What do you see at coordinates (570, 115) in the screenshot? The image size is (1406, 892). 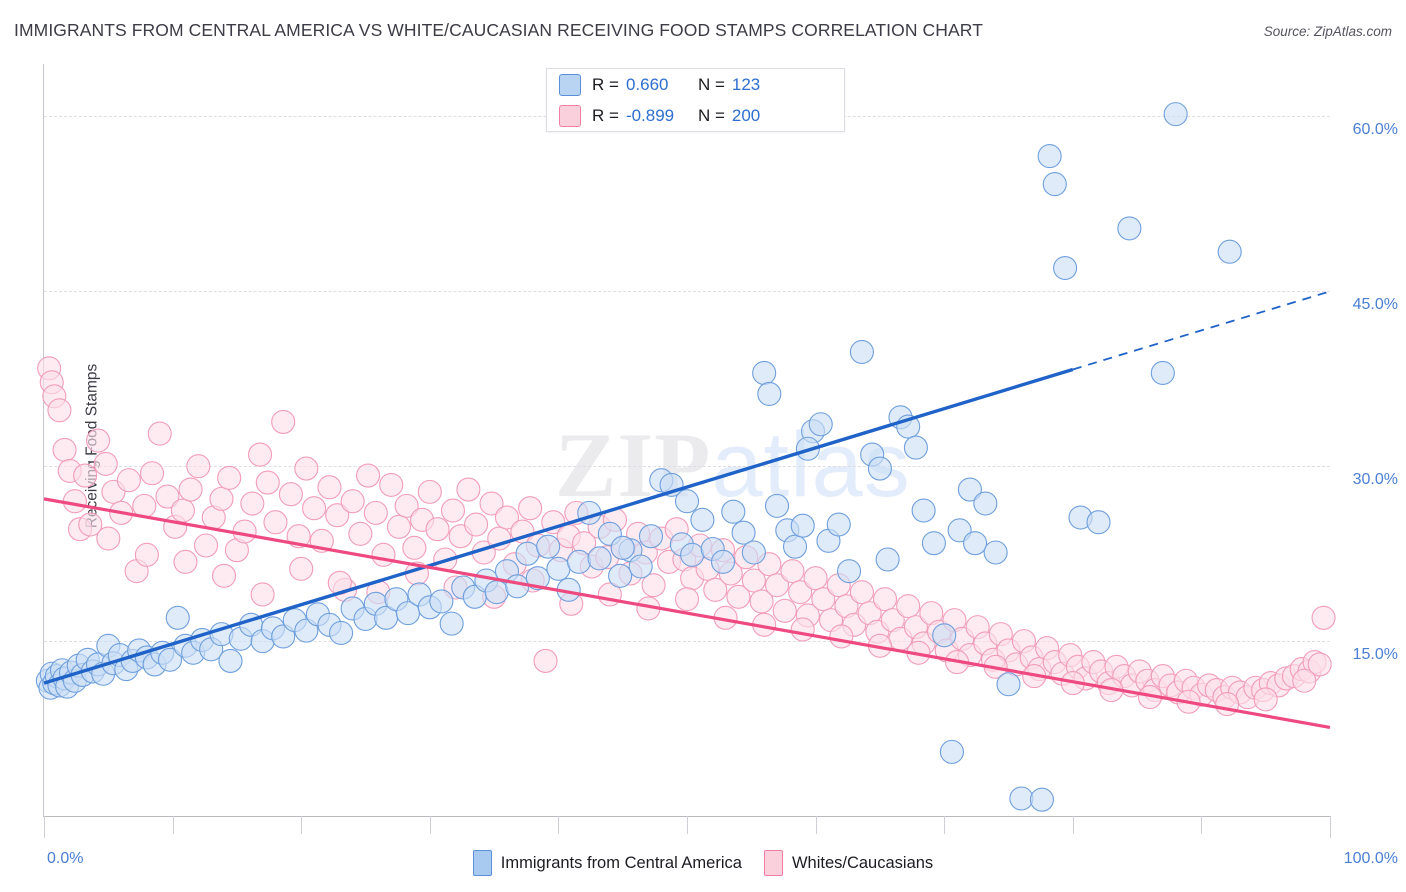 I see `legend-swatch-pink` at bounding box center [570, 115].